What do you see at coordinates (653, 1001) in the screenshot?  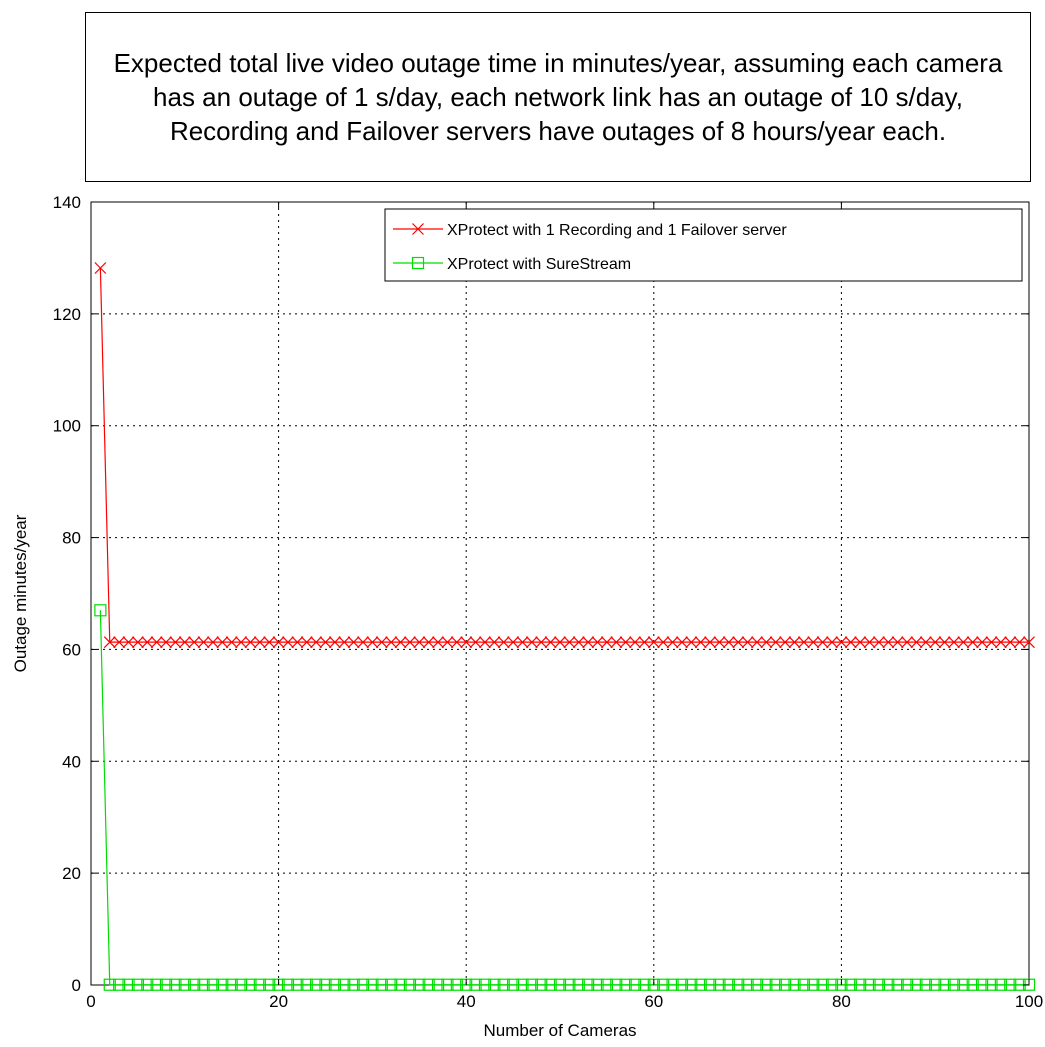 I see `x-tick-label: 60` at bounding box center [653, 1001].